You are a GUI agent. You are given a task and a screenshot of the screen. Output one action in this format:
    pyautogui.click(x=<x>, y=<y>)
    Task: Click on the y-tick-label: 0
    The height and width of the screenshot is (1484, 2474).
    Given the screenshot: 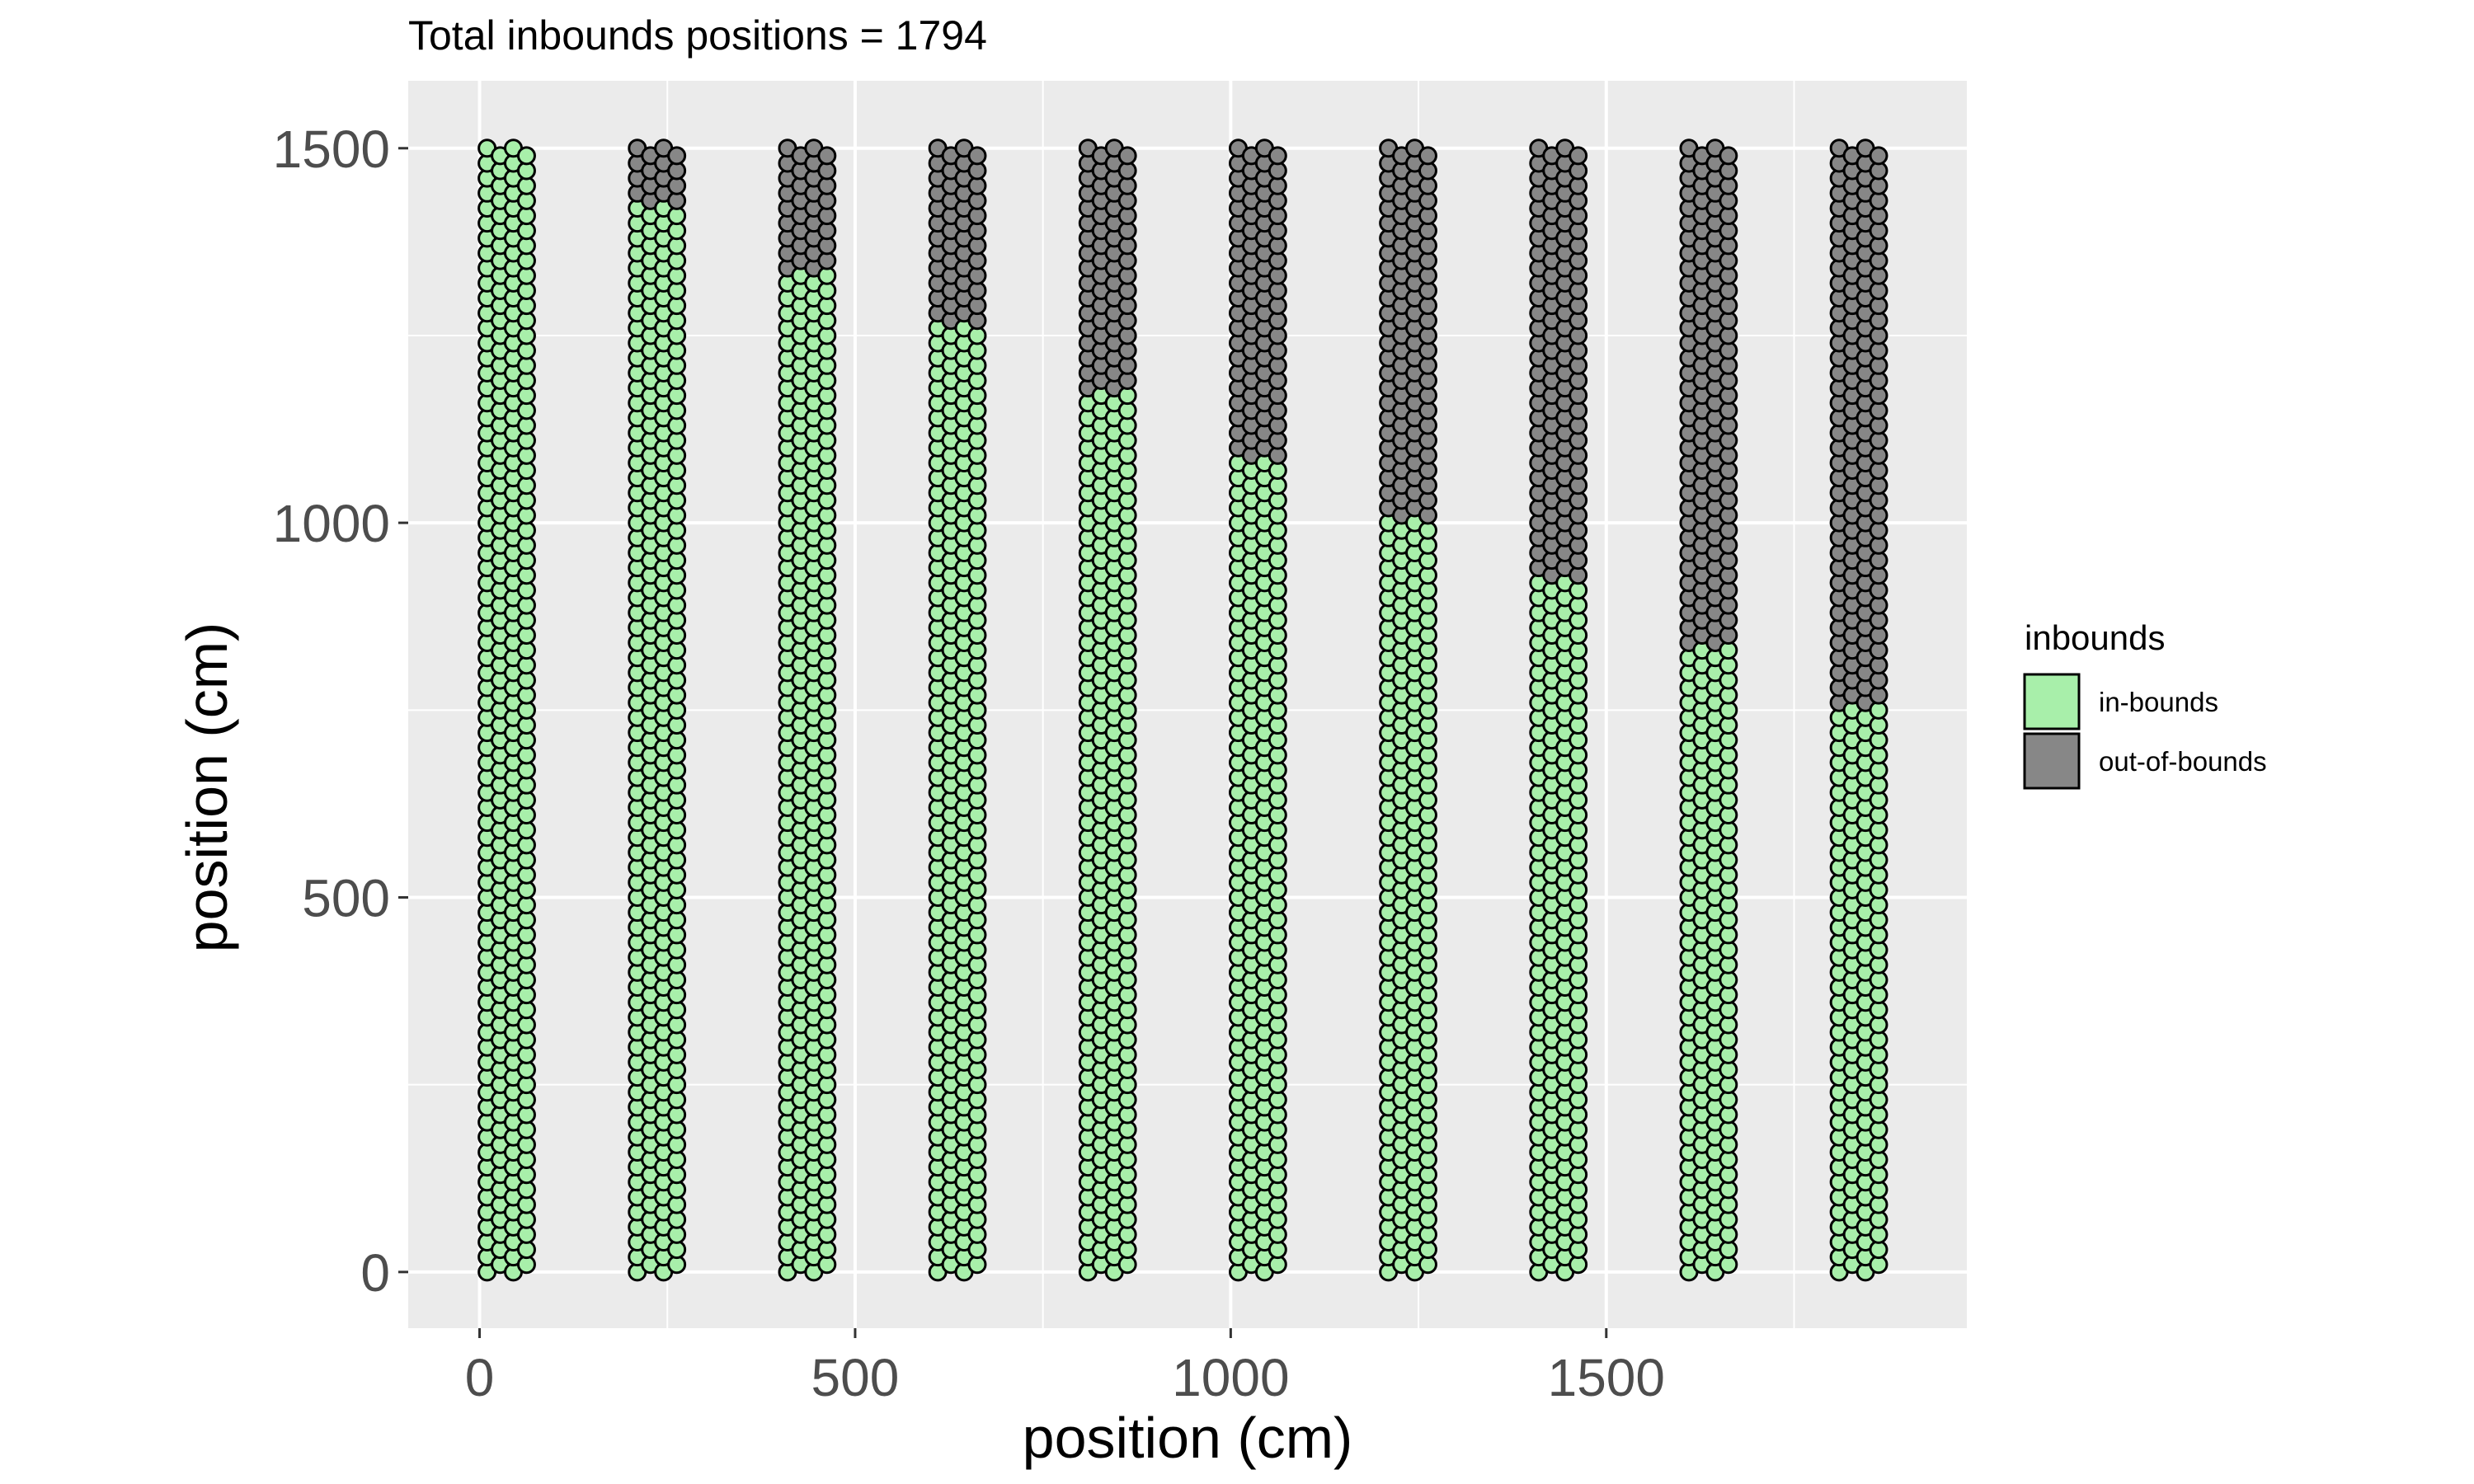 What is the action you would take?
    pyautogui.click(x=375, y=1273)
    